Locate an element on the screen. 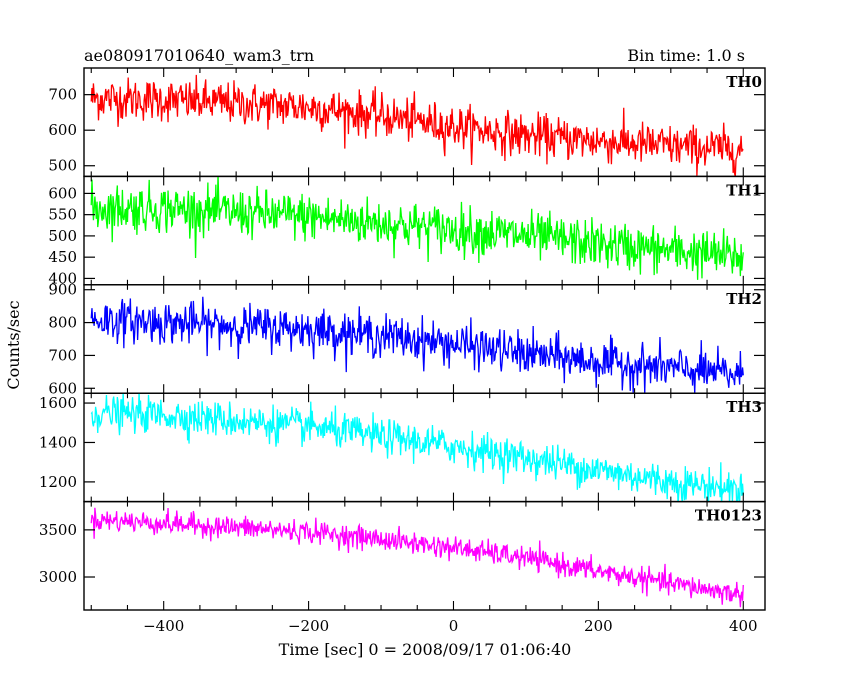 Image resolution: width=850 pixels, height=680 pixels. series-line-th0 is located at coordinates (417, 125).